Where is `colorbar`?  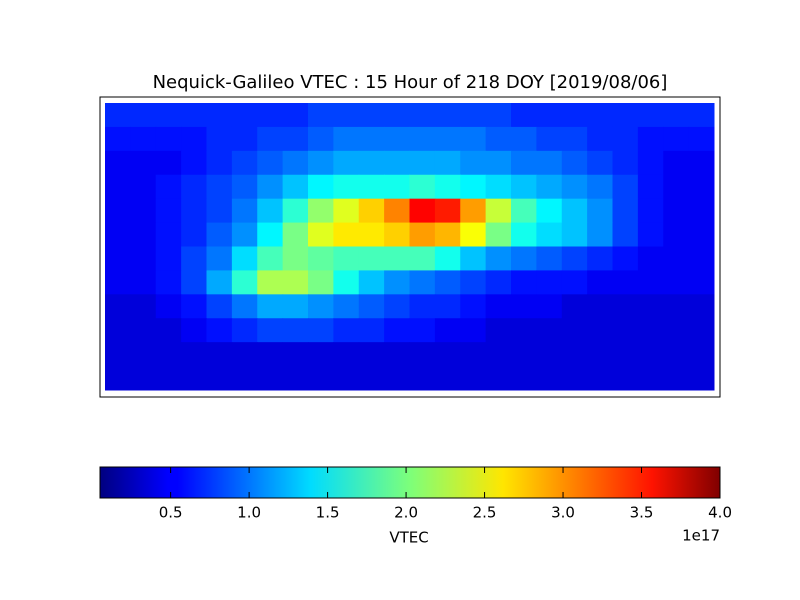 colorbar is located at coordinates (410, 482).